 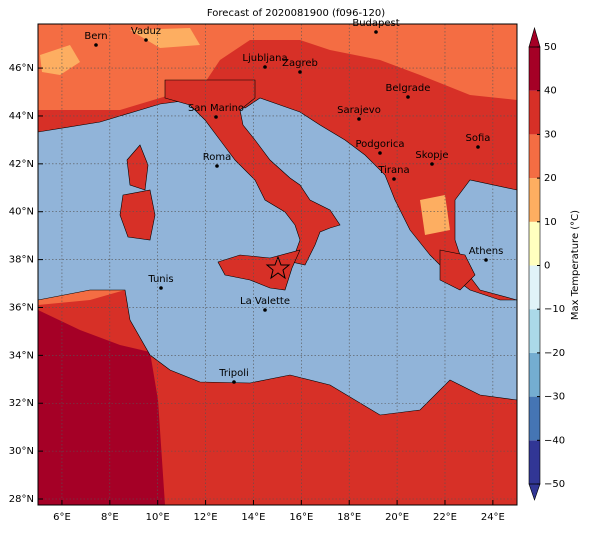 I want to click on city-label: Sarajevo, so click(x=359, y=110).